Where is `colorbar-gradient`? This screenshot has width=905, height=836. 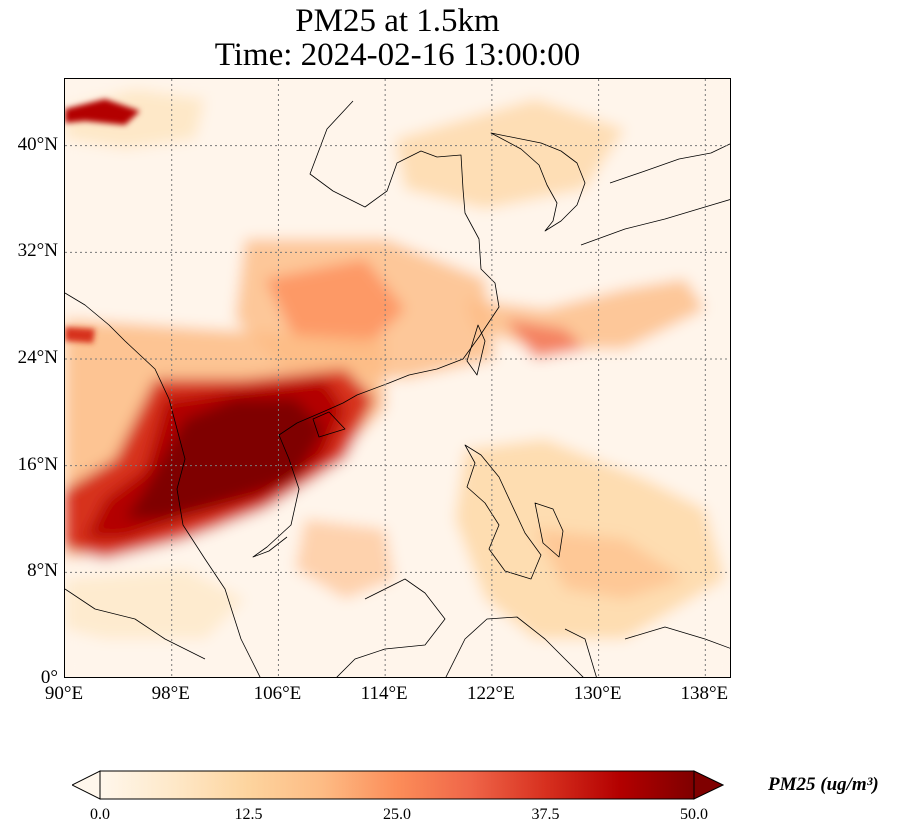 colorbar-gradient is located at coordinates (397, 785).